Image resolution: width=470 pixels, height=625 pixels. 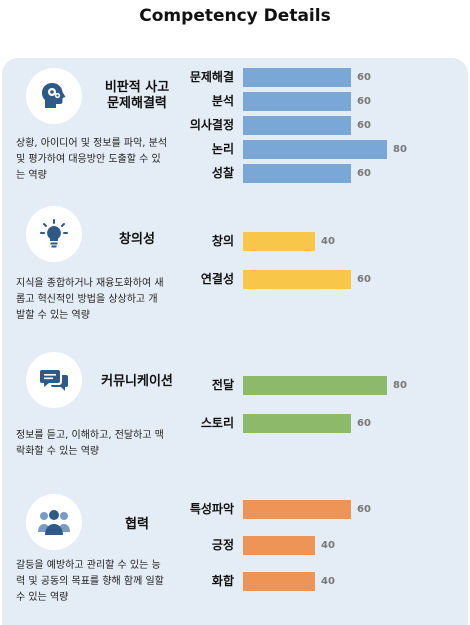 I want to click on bar-label: 논리, so click(x=222, y=149).